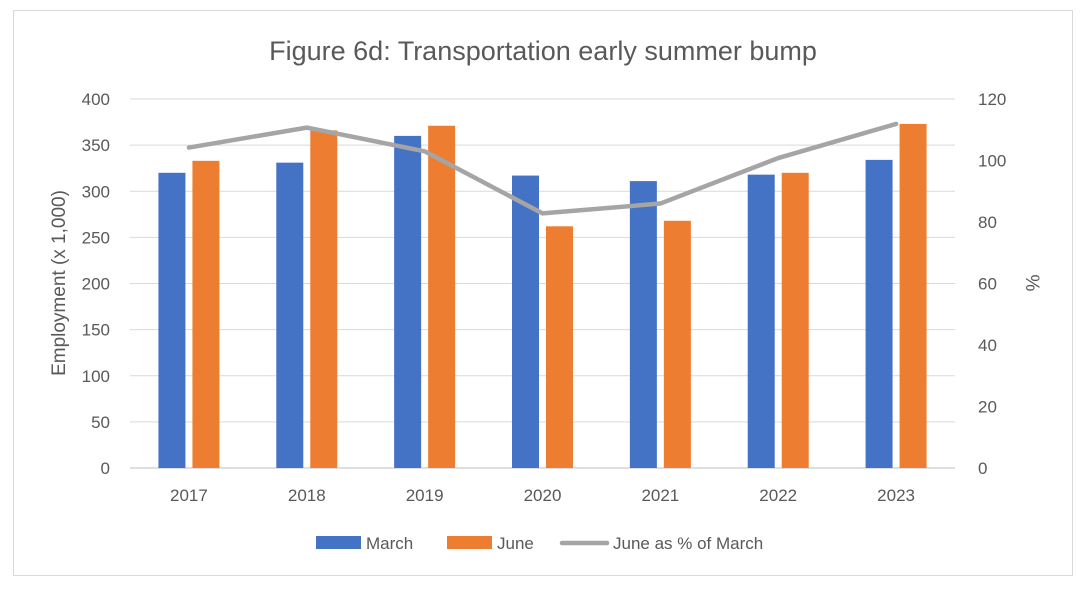 The height and width of the screenshot is (590, 1087). I want to click on y-tick-label: 400, so click(96, 99).